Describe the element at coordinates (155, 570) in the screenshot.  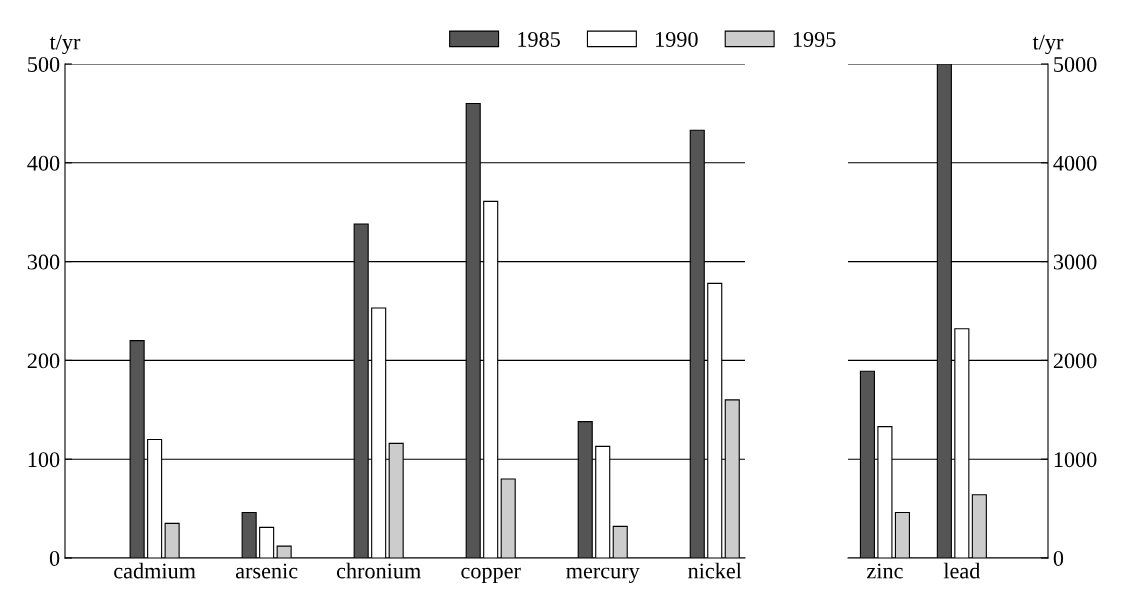
I see `x-tick-label: cadmium` at that location.